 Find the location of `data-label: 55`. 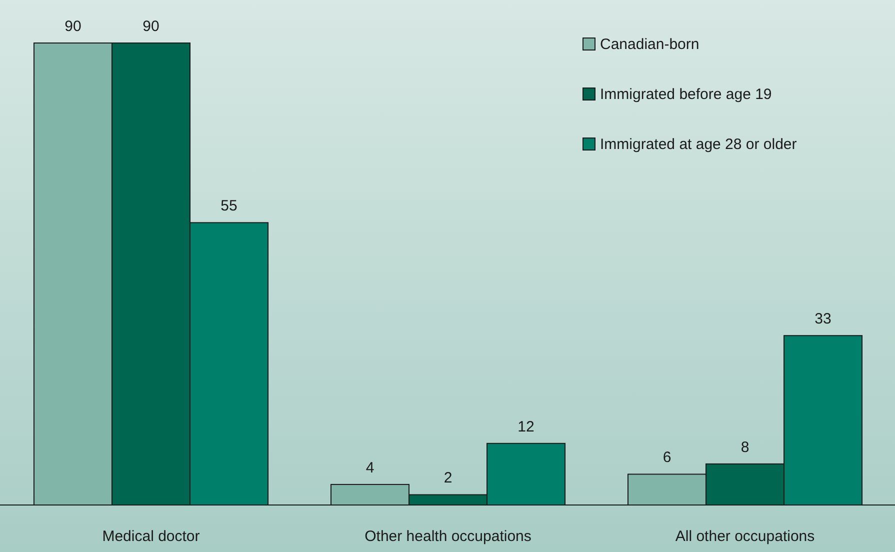

data-label: 55 is located at coordinates (229, 206).